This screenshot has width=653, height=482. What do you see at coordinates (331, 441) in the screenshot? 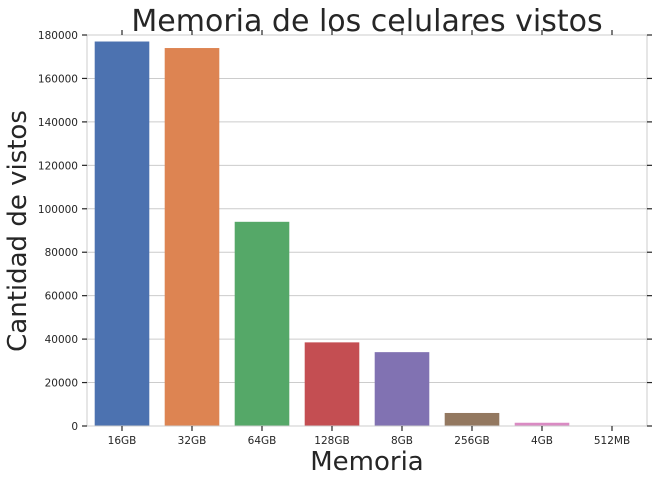
I see `x-tick-label: 128GB` at bounding box center [331, 441].